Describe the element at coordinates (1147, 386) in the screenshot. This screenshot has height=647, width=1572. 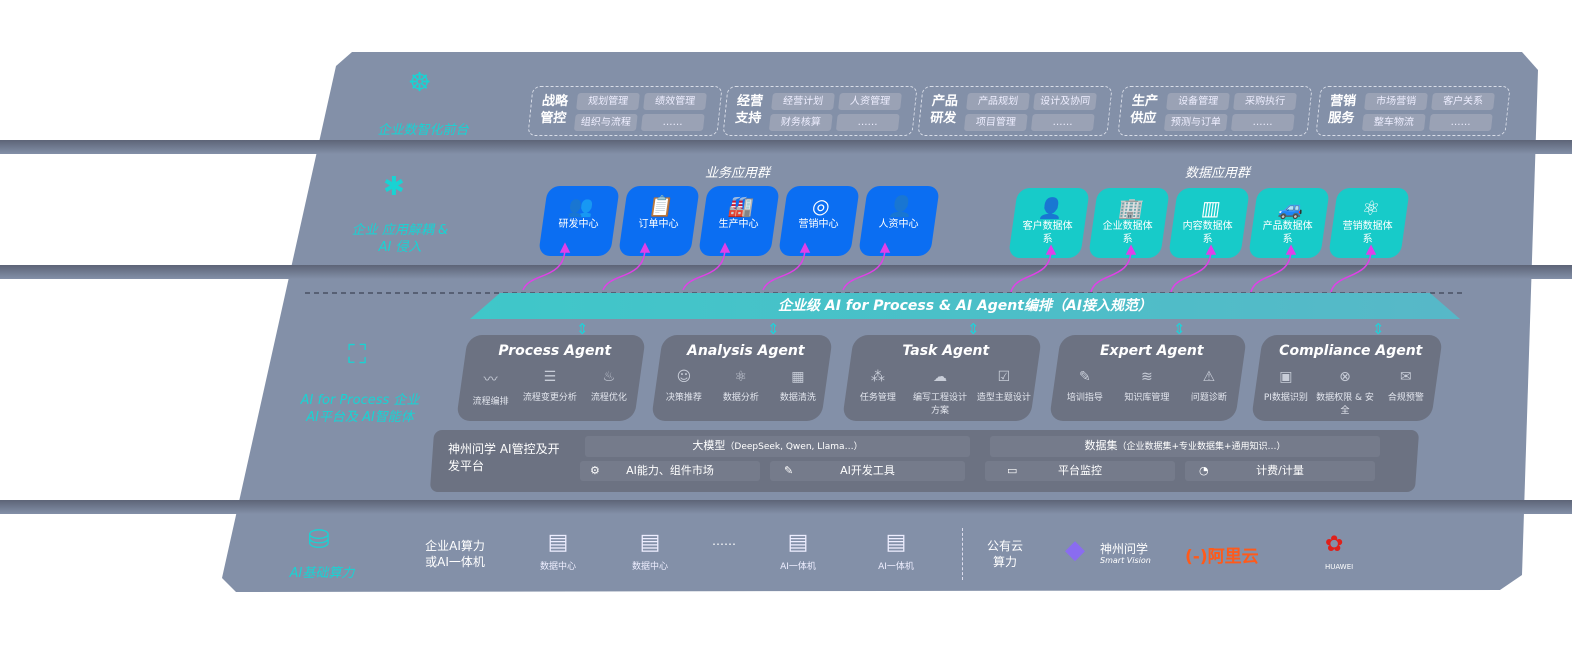
I see `agent-capability: ≋ 知识库管理` at that location.